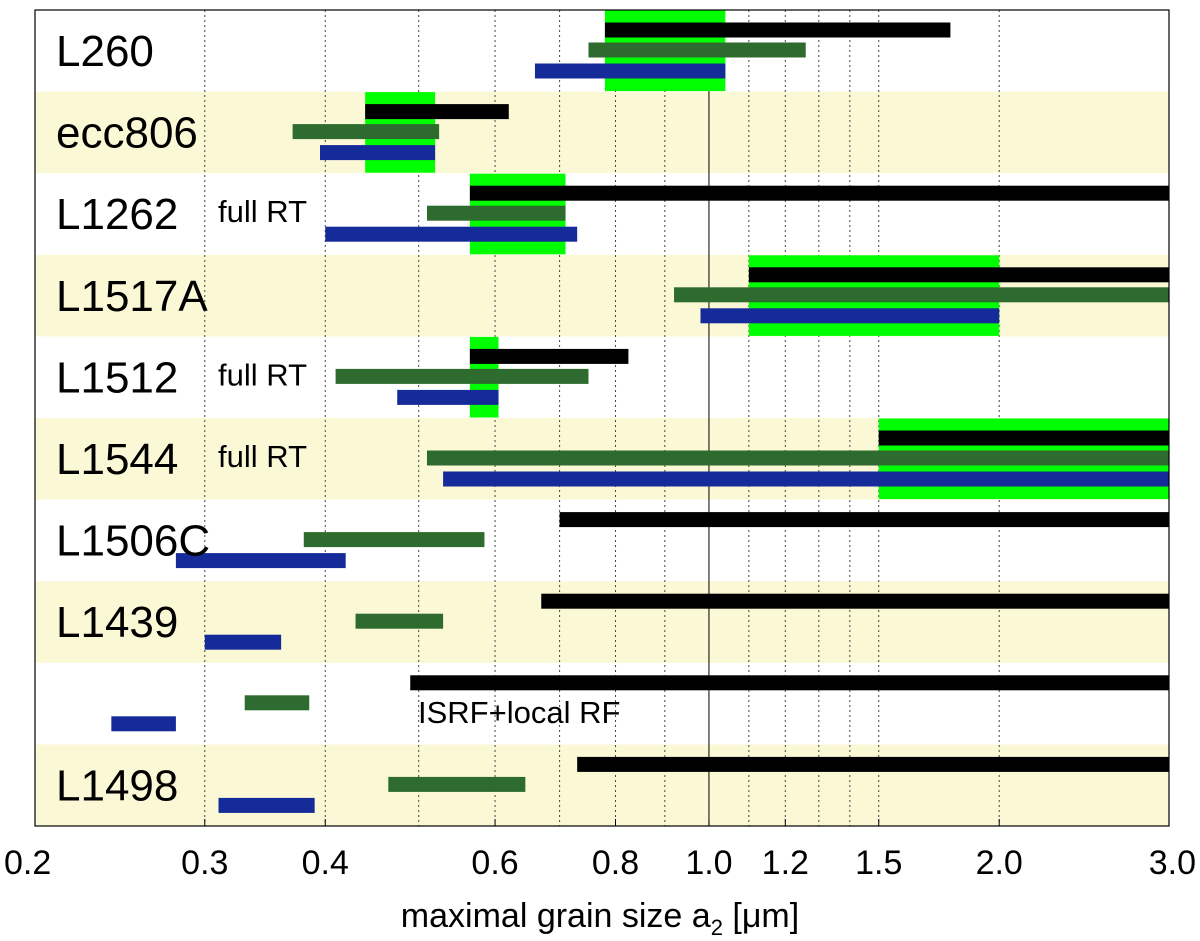 The width and height of the screenshot is (1200, 941). Describe the element at coordinates (325, 863) in the screenshot. I see `x-tick-label: 0.4` at that location.